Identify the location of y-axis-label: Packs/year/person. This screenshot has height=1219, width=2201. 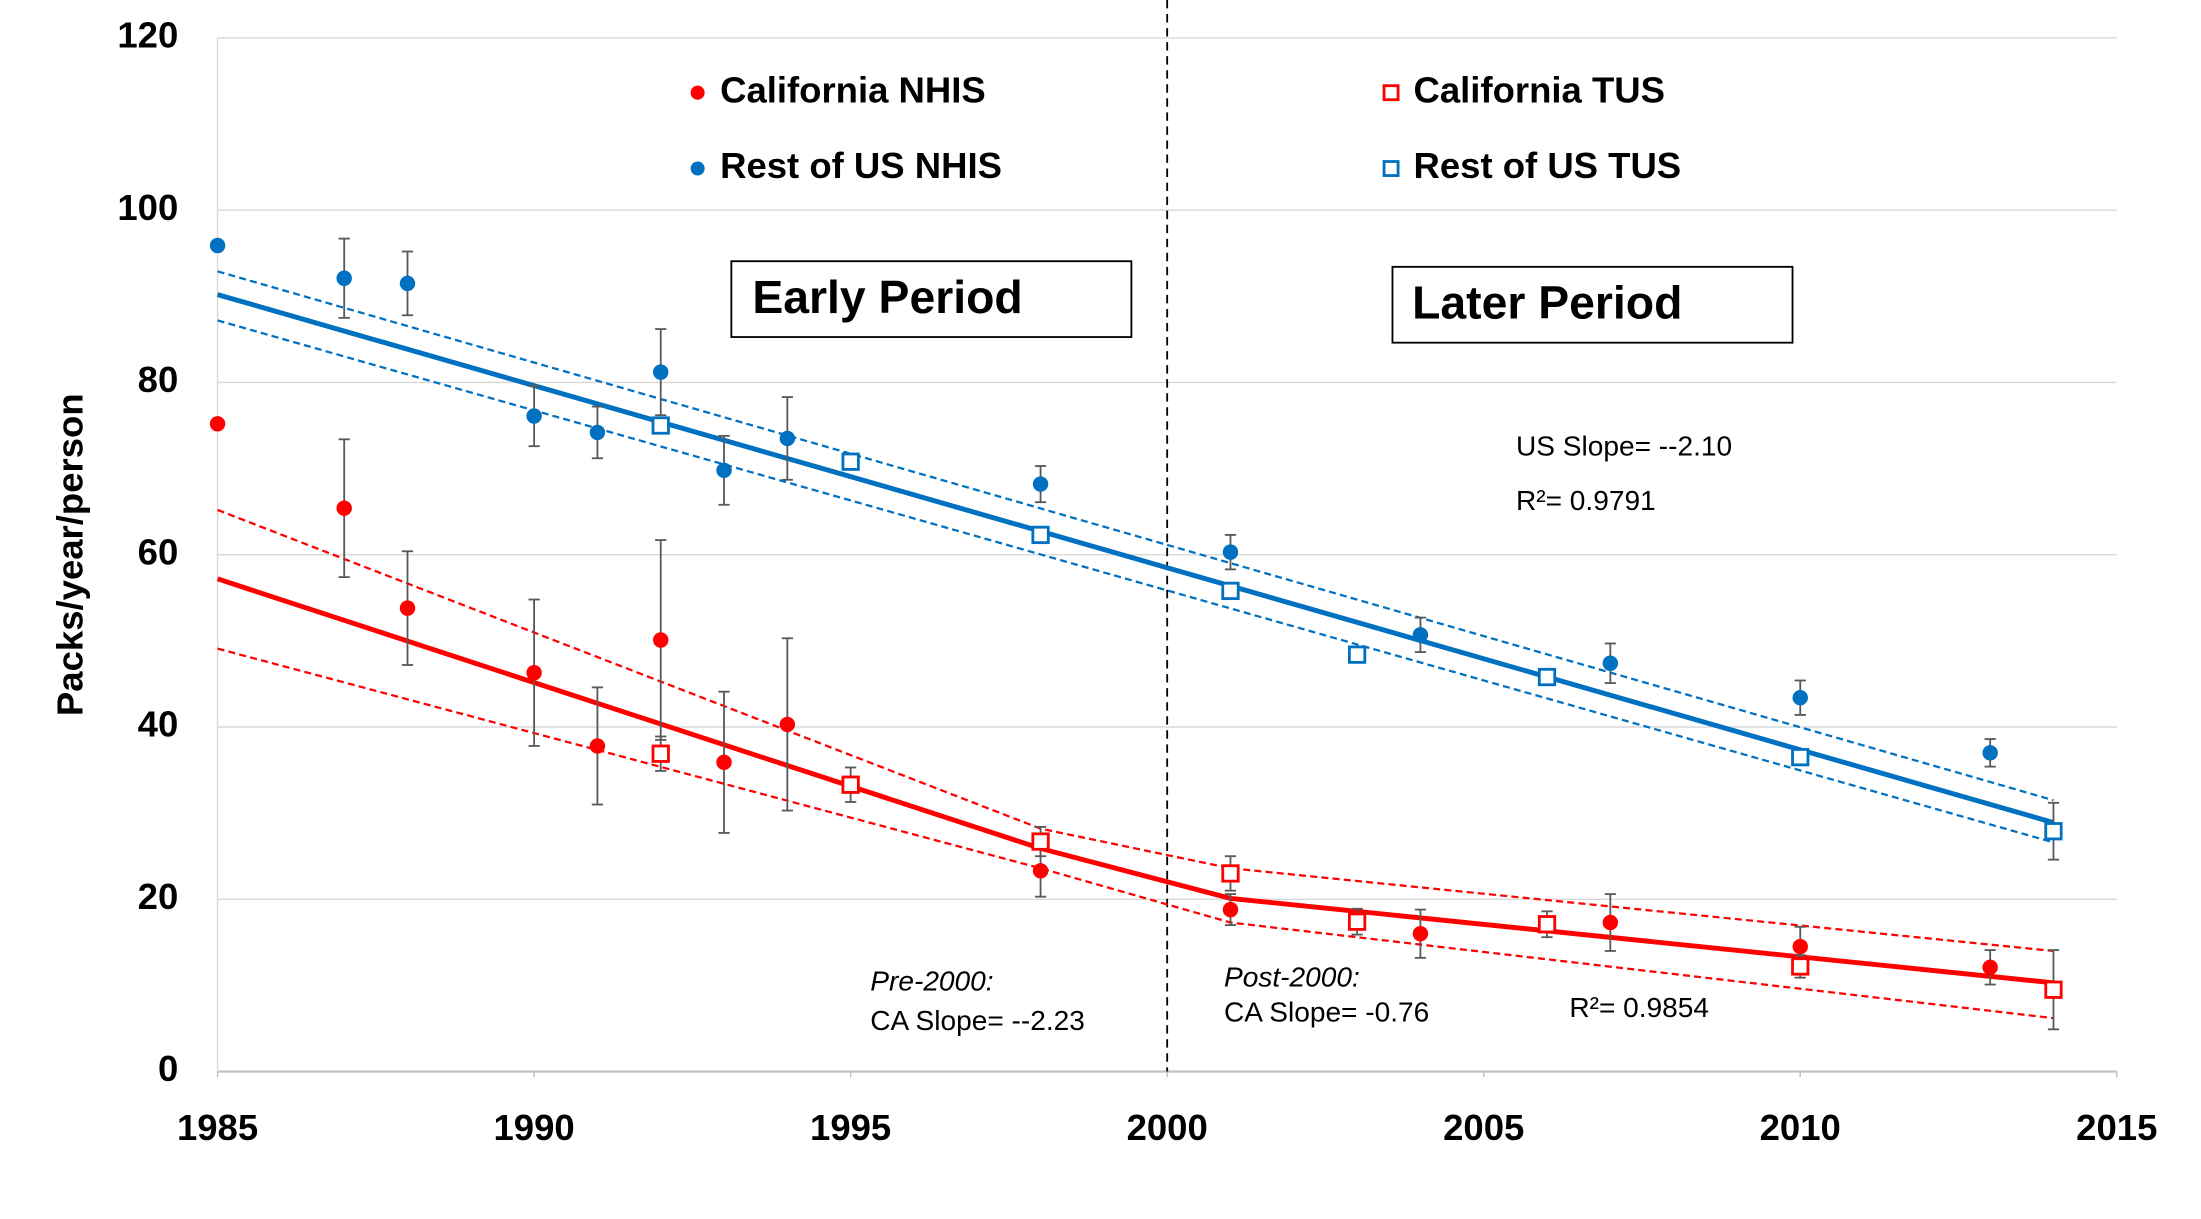
(70, 554).